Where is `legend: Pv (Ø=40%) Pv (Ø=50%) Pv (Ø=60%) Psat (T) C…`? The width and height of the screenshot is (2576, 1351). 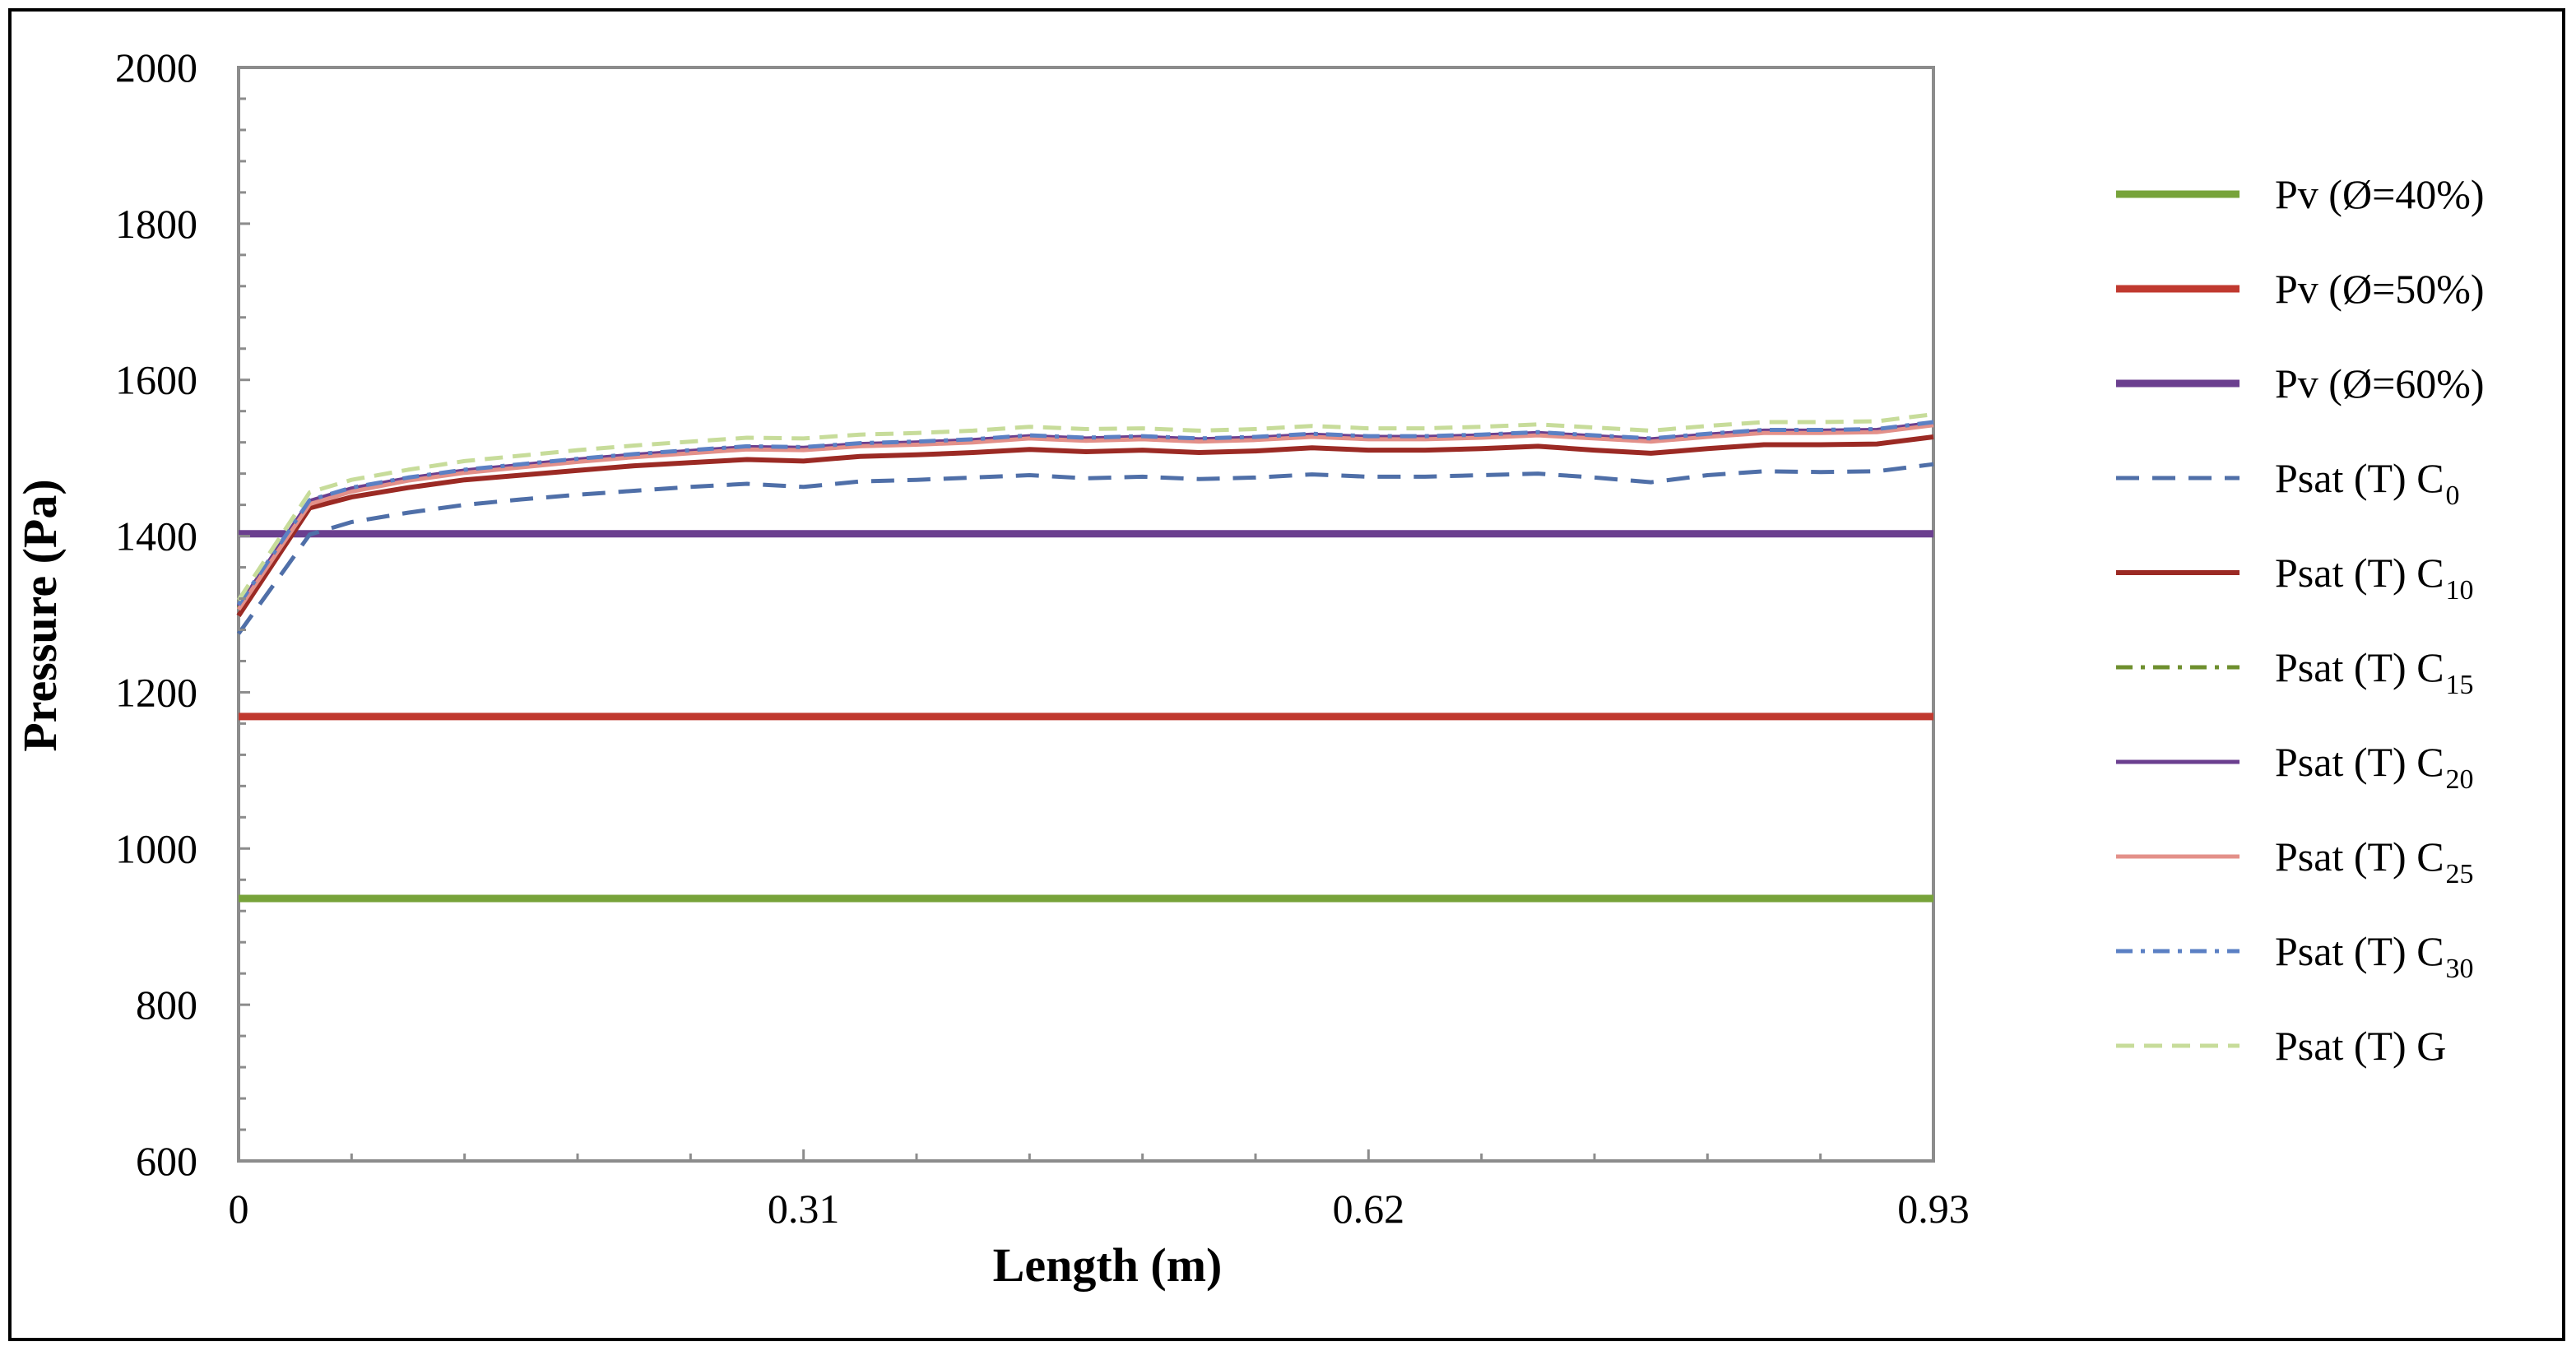
legend: Pv (Ø=40%) Pv (Ø=50%) Pv (Ø=60%) Psat (T) C… is located at coordinates (2300, 620).